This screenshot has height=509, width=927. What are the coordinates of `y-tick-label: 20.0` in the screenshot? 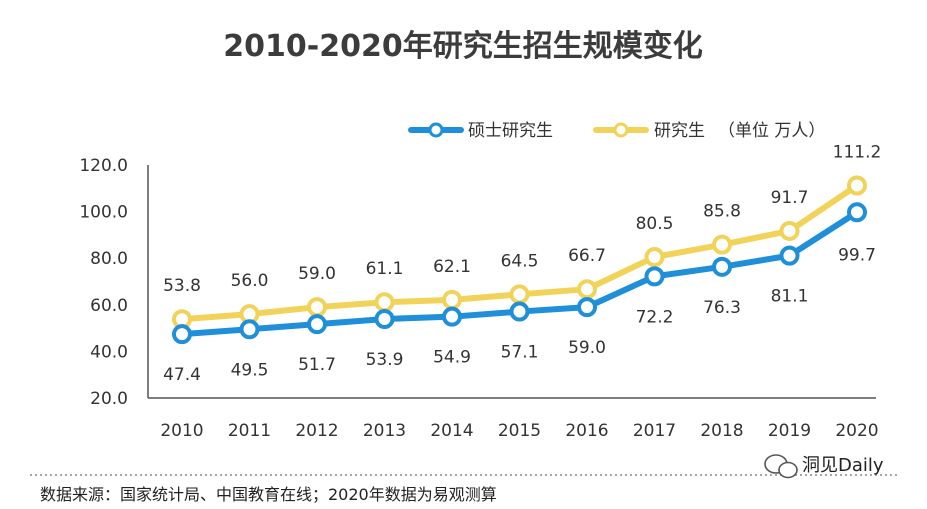 It's located at (109, 399).